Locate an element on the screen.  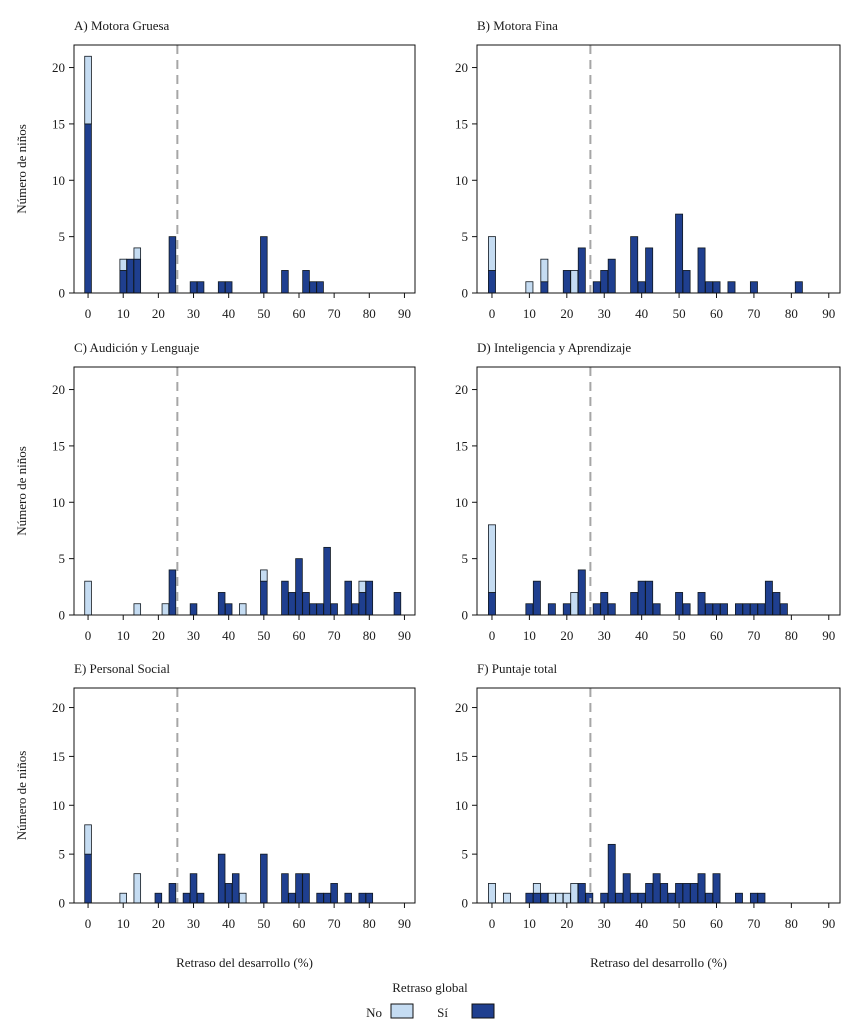
y-tick-label: 15 is located at coordinates (58, 123).